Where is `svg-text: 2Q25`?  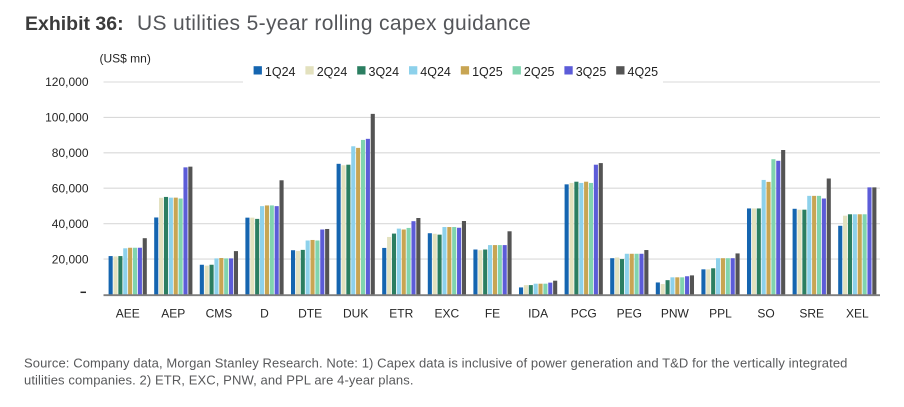 svg-text: 2Q25 is located at coordinates (539, 72).